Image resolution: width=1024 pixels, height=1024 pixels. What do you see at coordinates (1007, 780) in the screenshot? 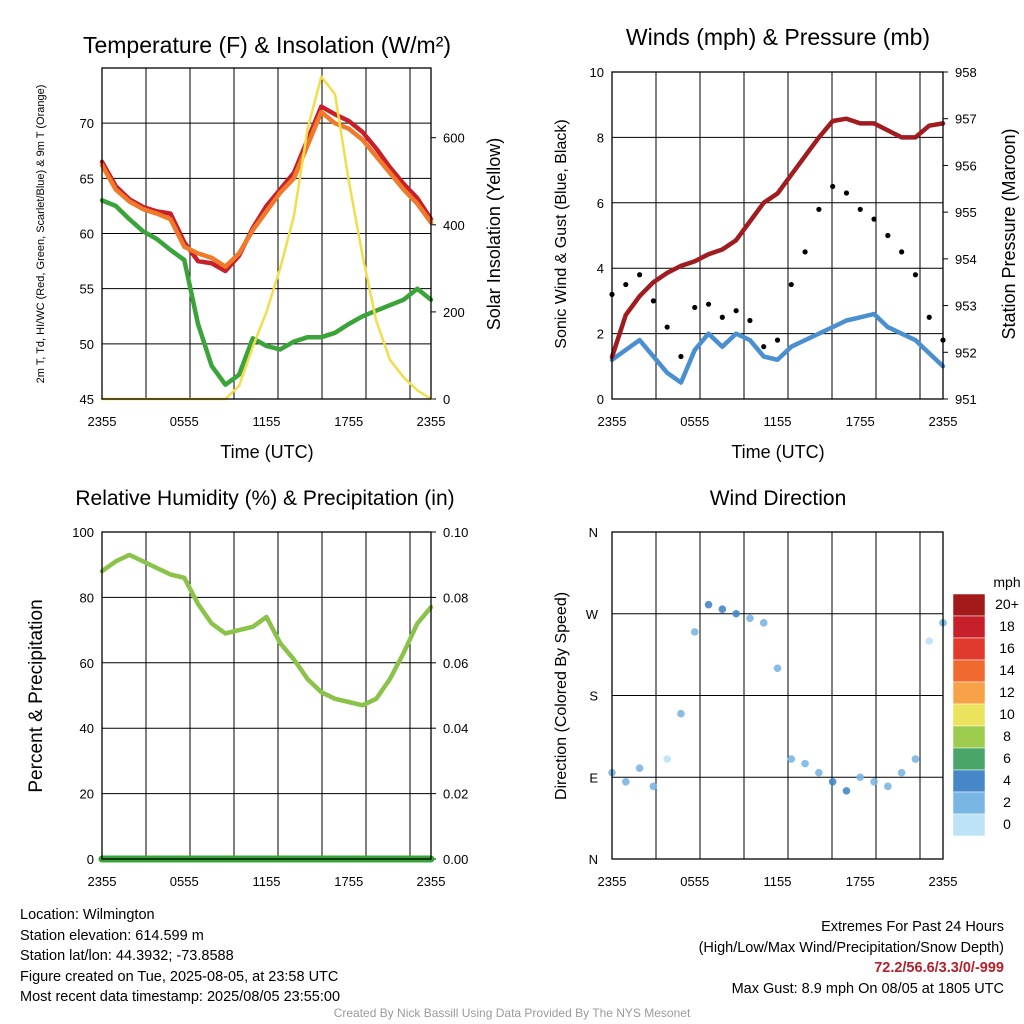
I see `legend-label: 4` at bounding box center [1007, 780].